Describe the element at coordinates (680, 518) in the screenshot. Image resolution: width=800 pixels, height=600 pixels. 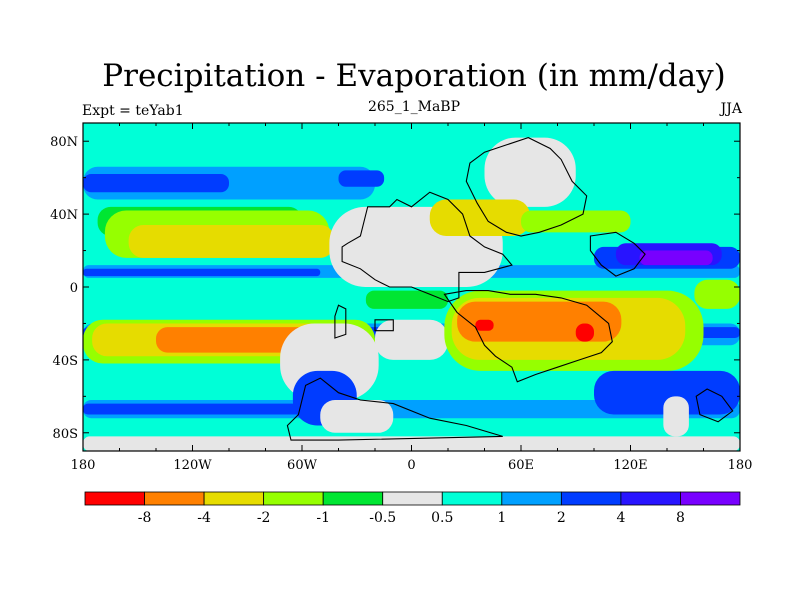
I see `colorbar-label: 8` at that location.